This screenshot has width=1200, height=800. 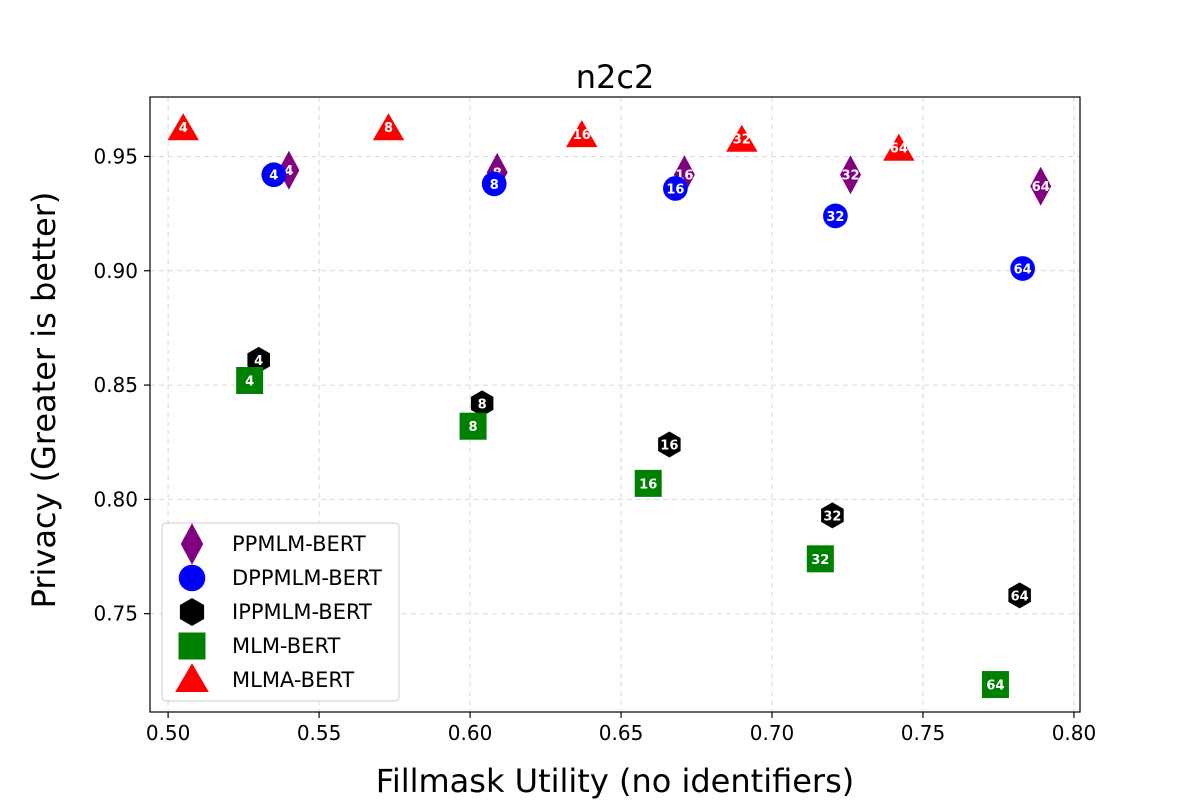 What do you see at coordinates (168, 733) in the screenshot?
I see `x-tick-label: 0.50` at bounding box center [168, 733].